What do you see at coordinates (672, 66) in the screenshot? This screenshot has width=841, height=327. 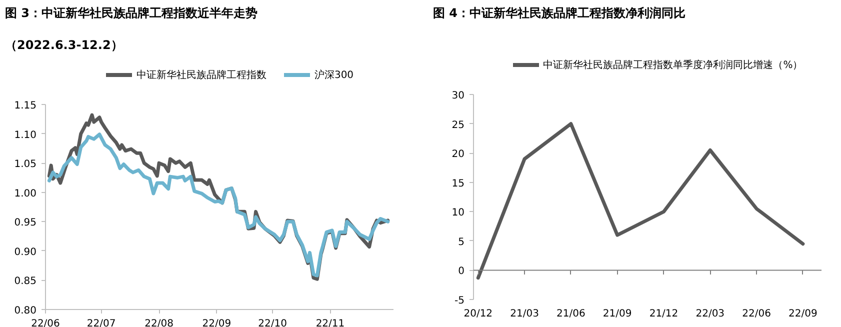 I see `legend-label: 中证新华社民族品牌工程指数单季度净利润同比增速（%）` at bounding box center [672, 66].